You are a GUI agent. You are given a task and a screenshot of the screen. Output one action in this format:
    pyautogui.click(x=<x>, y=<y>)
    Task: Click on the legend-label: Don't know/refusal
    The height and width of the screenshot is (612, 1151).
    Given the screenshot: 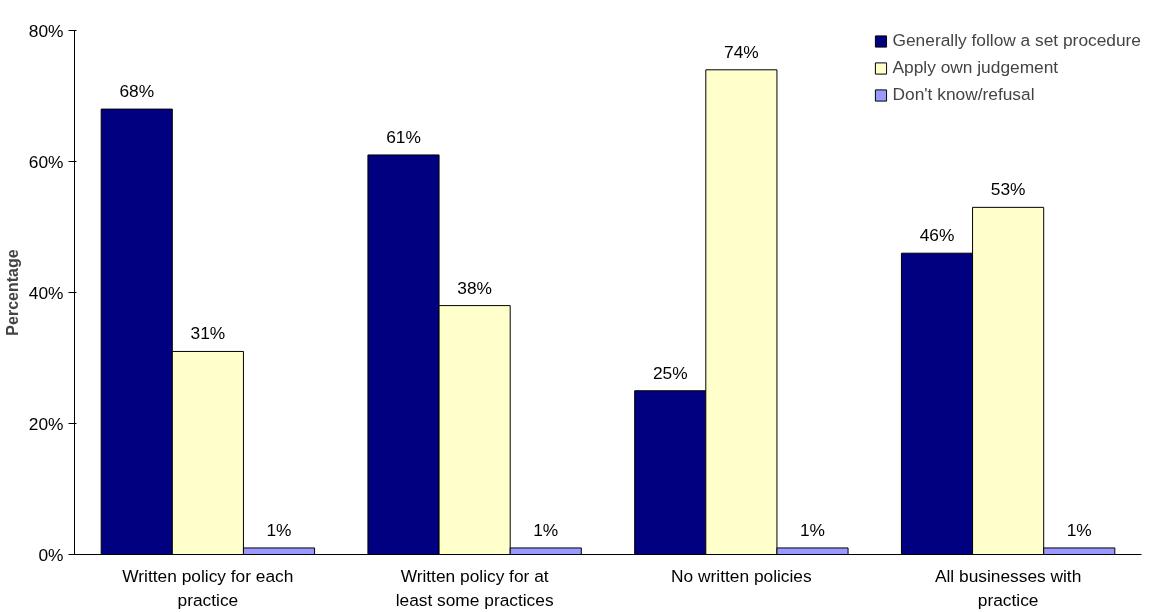 What is the action you would take?
    pyautogui.click(x=963, y=94)
    